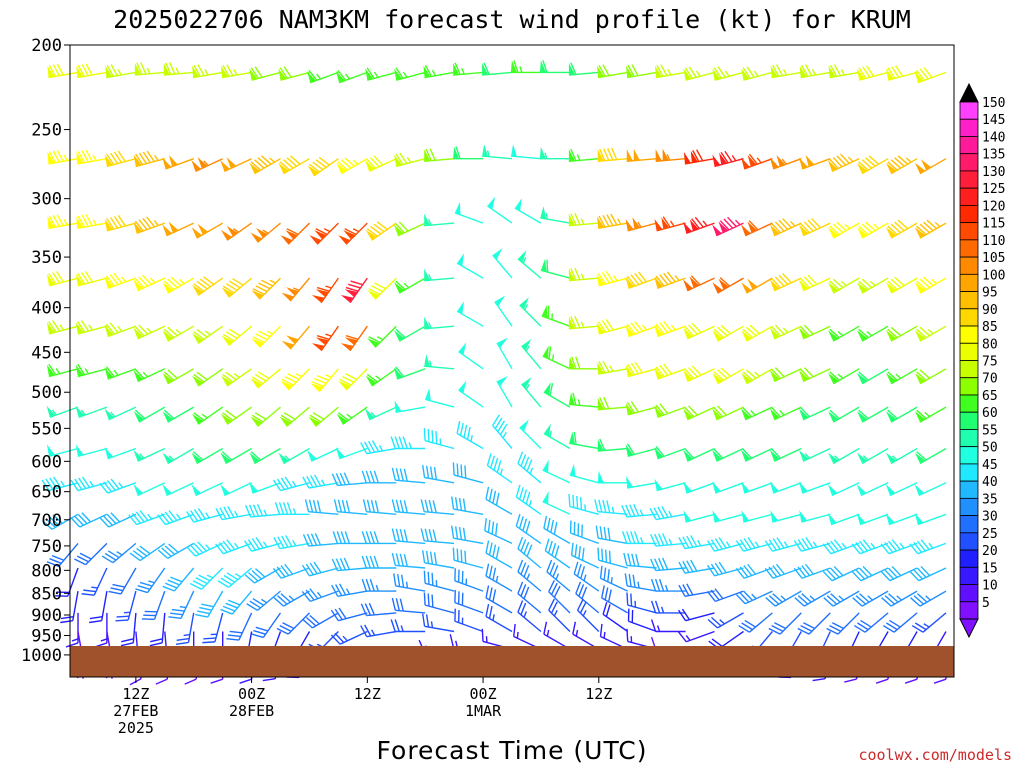 Image resolution: width=1024 pixels, height=768 pixels. Describe the element at coordinates (46, 309) in the screenshot. I see `y-tick-label: 400` at that location.